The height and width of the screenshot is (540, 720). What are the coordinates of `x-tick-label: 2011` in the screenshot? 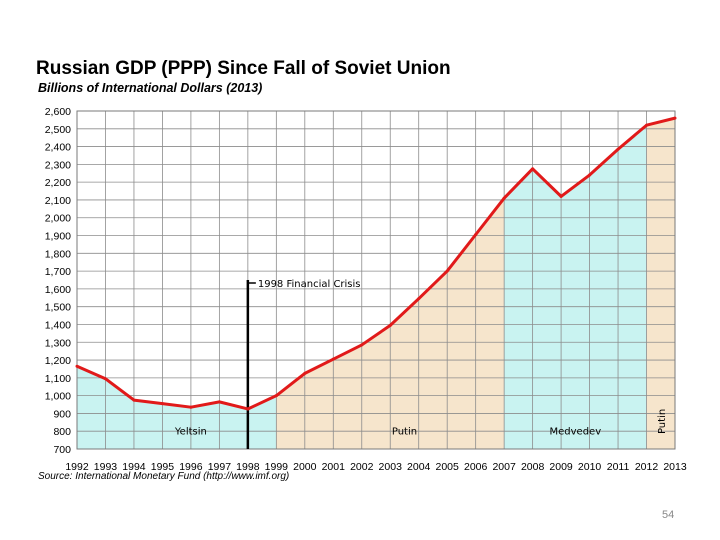 It's located at (618, 467).